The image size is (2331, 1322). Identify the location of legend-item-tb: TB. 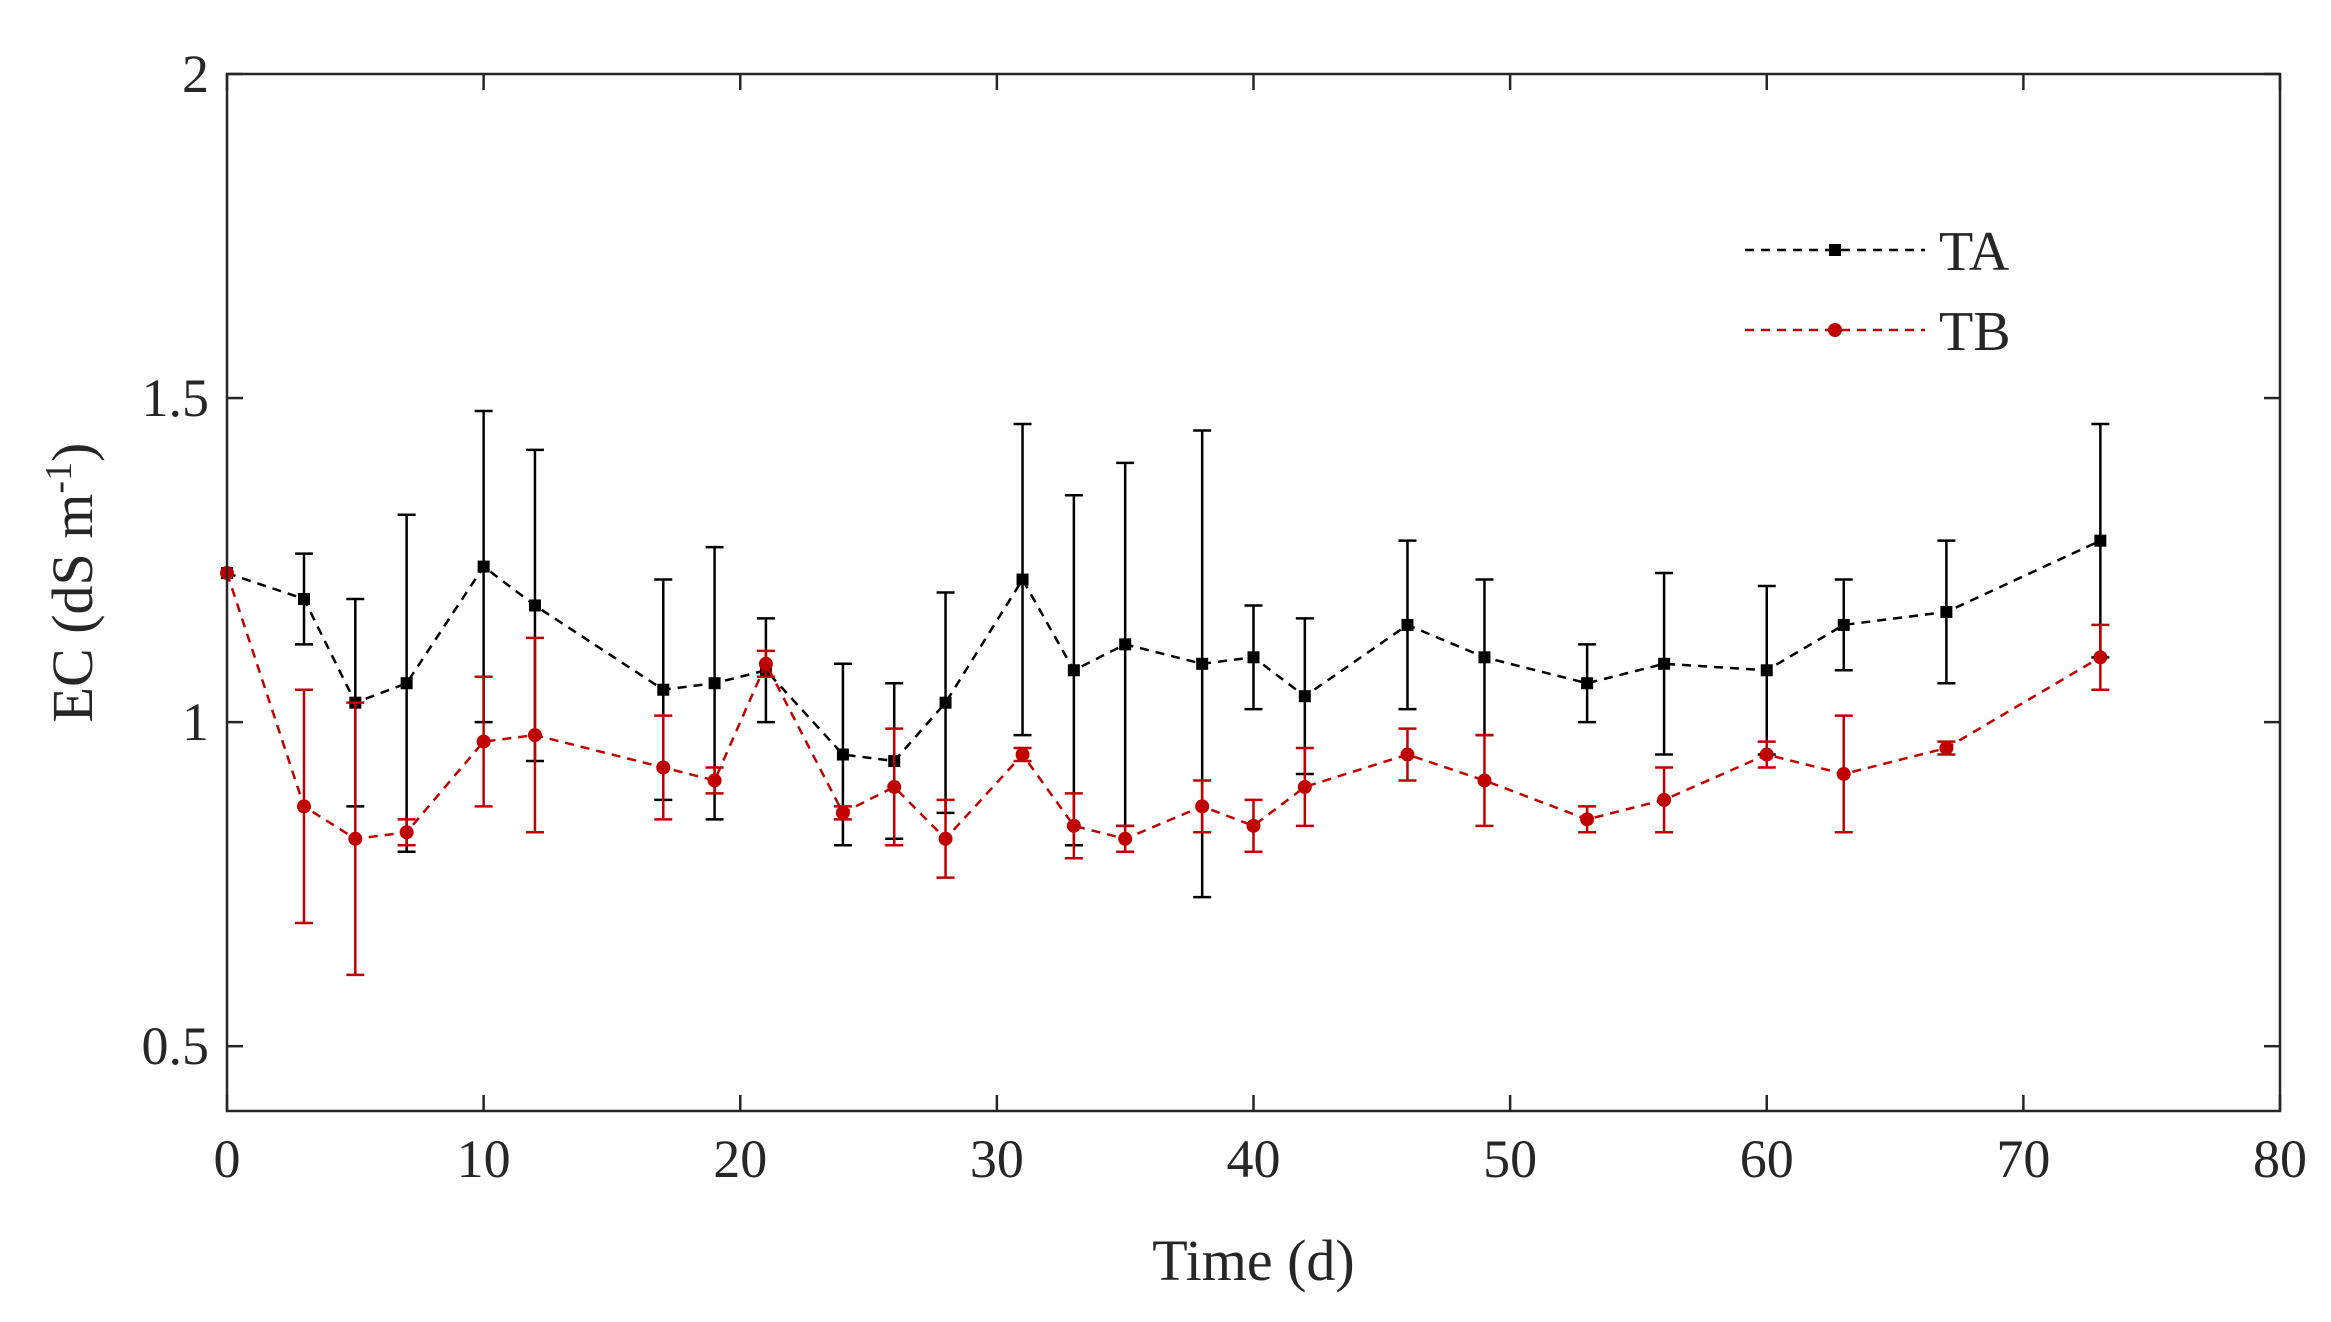
(1878, 332).